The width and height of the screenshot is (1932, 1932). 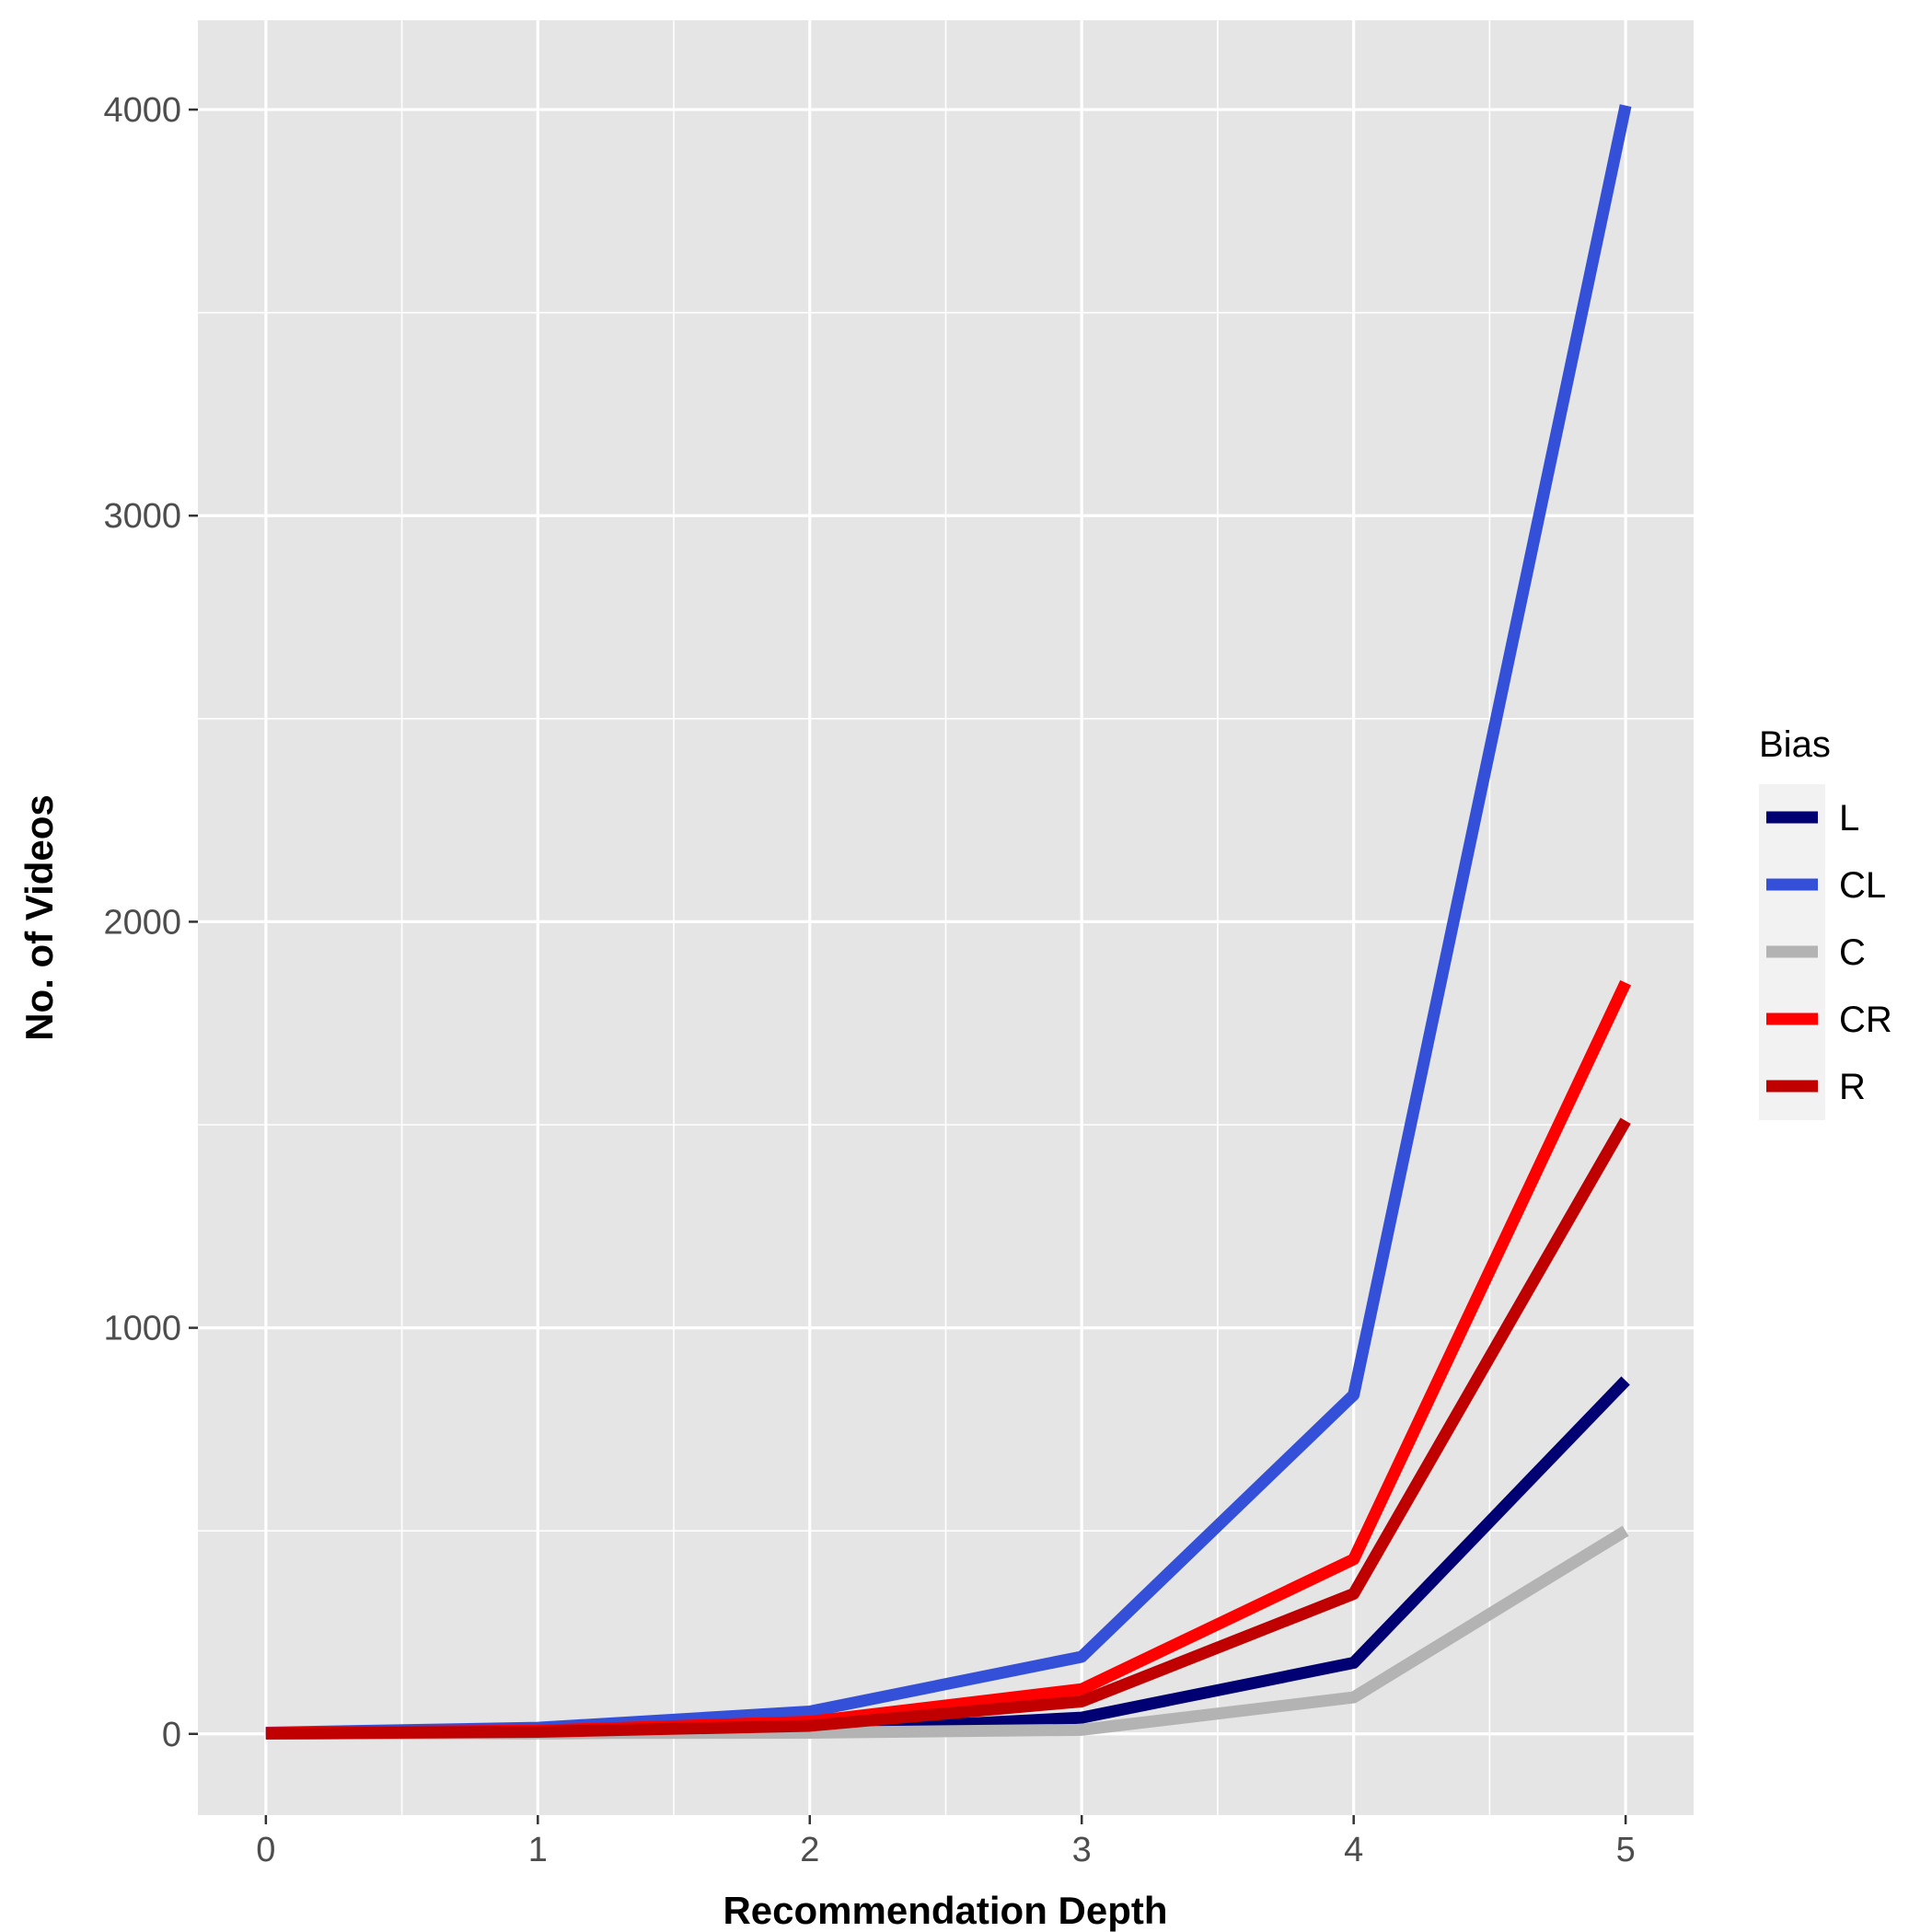 I want to click on legend-label-l: L, so click(x=1849, y=819).